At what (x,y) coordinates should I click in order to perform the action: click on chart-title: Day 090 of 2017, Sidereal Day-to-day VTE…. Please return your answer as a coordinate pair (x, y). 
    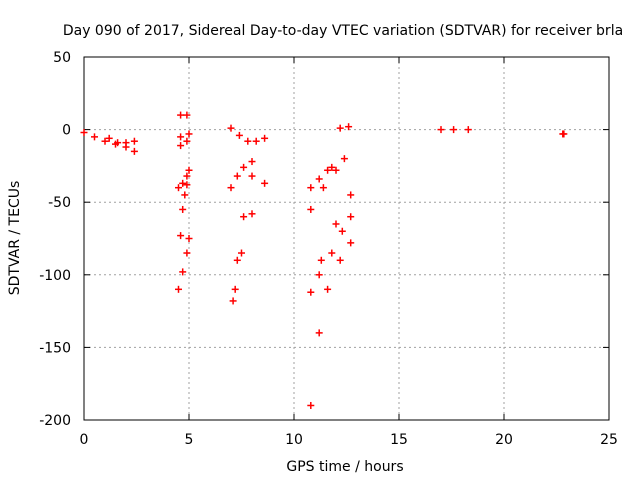
    Looking at the image, I should click on (343, 31).